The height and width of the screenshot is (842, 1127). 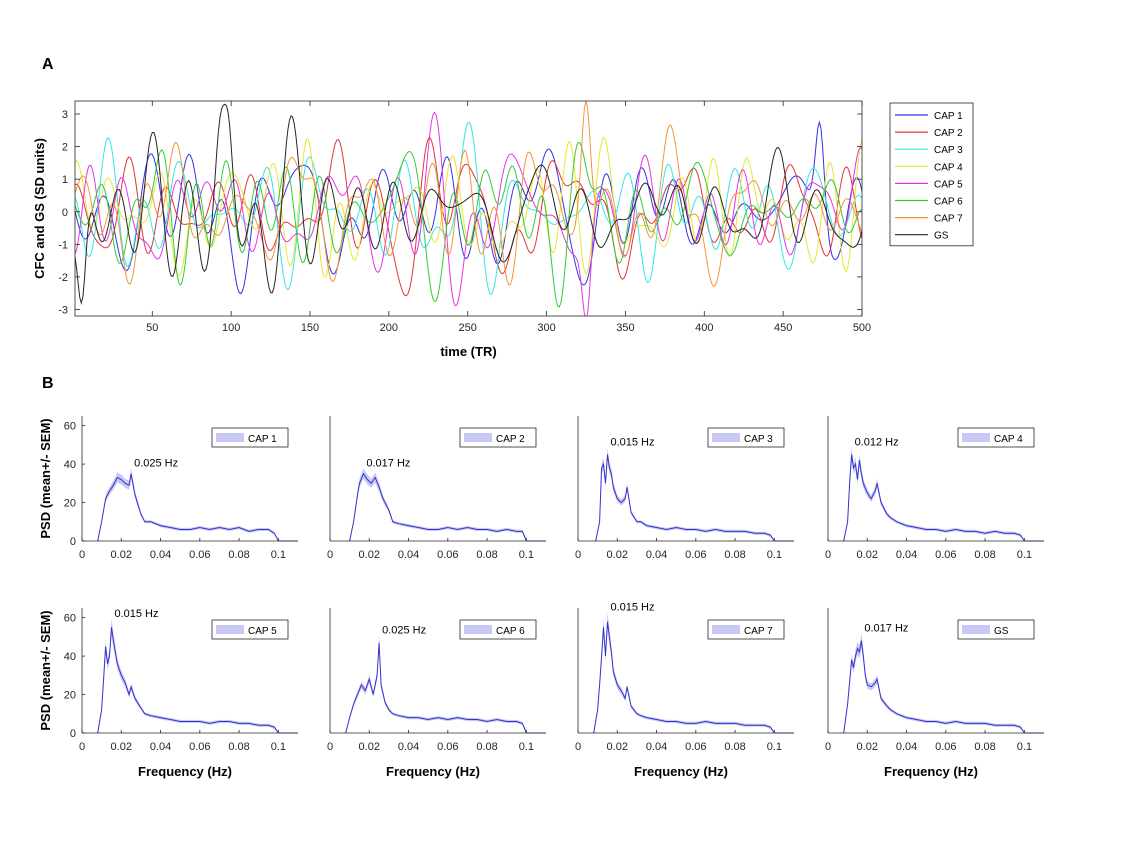 I want to click on legend: CAP 1 CAP 2 CAP 3 CAP 4 CAP 5 CAP 6 CAP 7 GS, so click(x=931, y=174).